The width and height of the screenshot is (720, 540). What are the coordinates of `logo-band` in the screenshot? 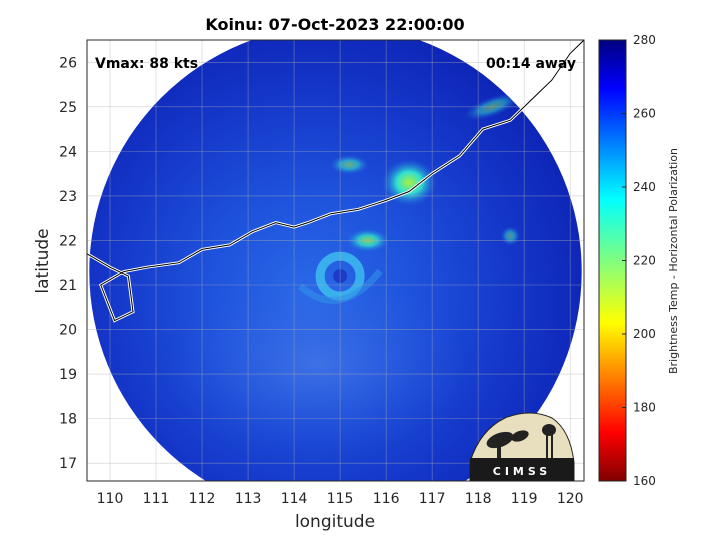 It's located at (522, 469).